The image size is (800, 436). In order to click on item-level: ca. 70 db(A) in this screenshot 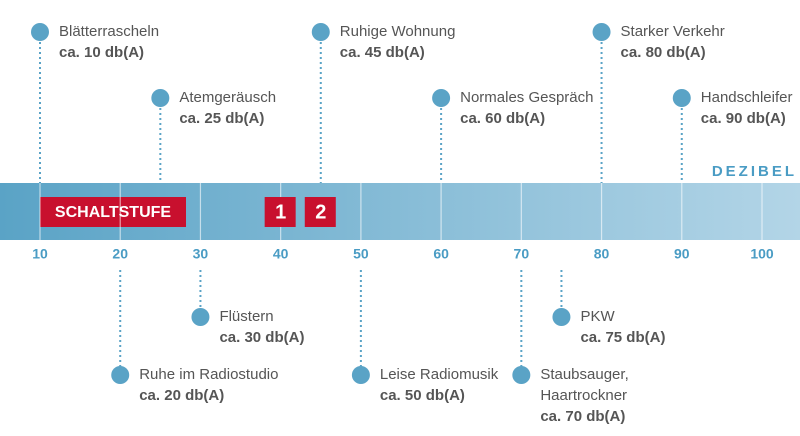, I will do `click(582, 416)`.